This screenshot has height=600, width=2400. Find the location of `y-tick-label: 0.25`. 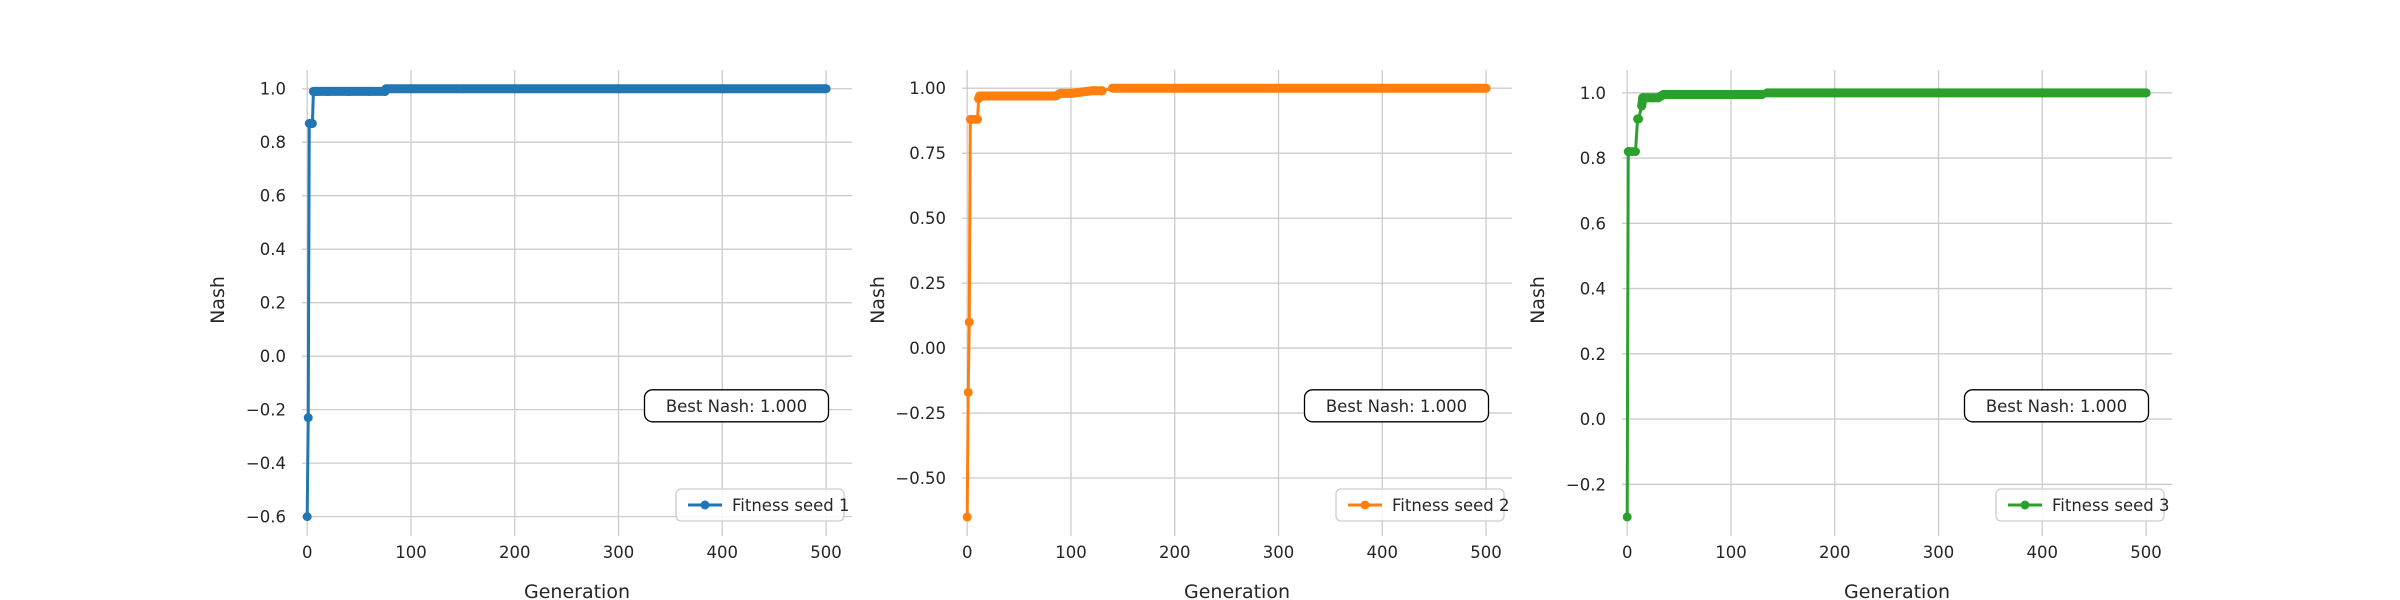

y-tick-label: 0.25 is located at coordinates (927, 283).